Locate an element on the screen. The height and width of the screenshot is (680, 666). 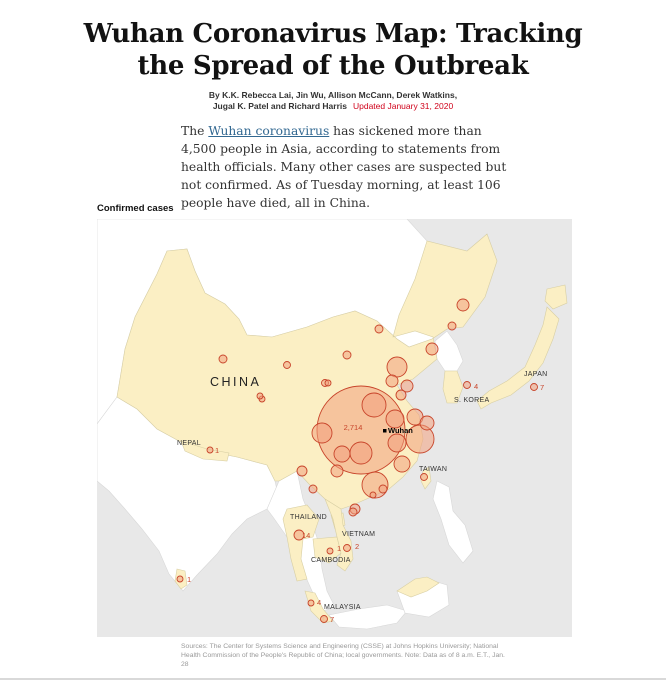
label-malaysia: MALAYSIA is located at coordinates (342, 607).